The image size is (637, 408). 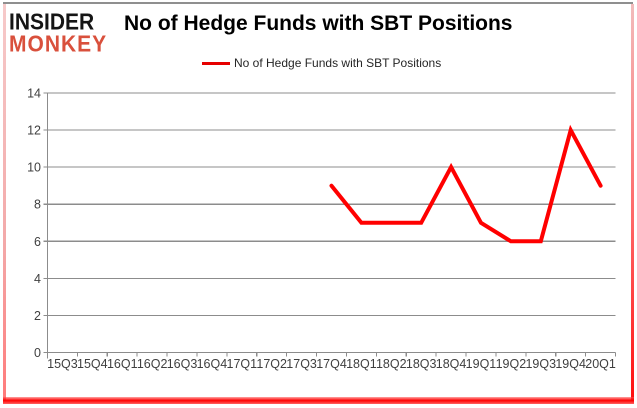 What do you see at coordinates (570, 364) in the screenshot?
I see `x-tick-label: 19Q4` at bounding box center [570, 364].